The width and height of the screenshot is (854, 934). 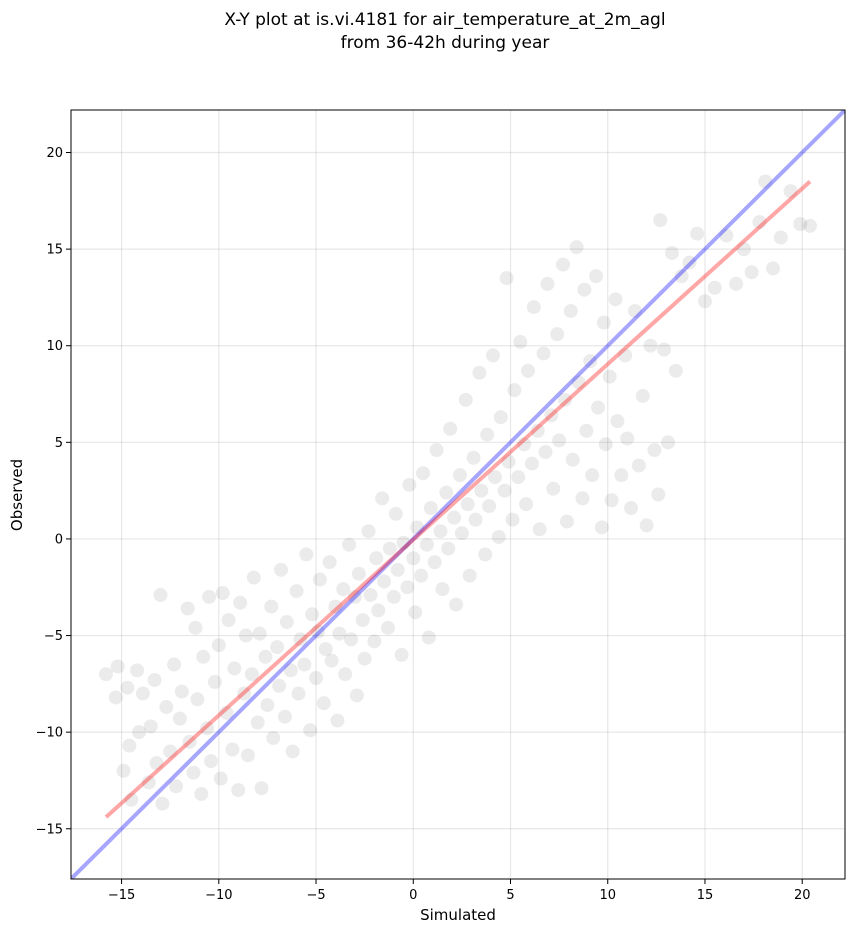 I want to click on y-axis-label: Observed, so click(x=17, y=495).